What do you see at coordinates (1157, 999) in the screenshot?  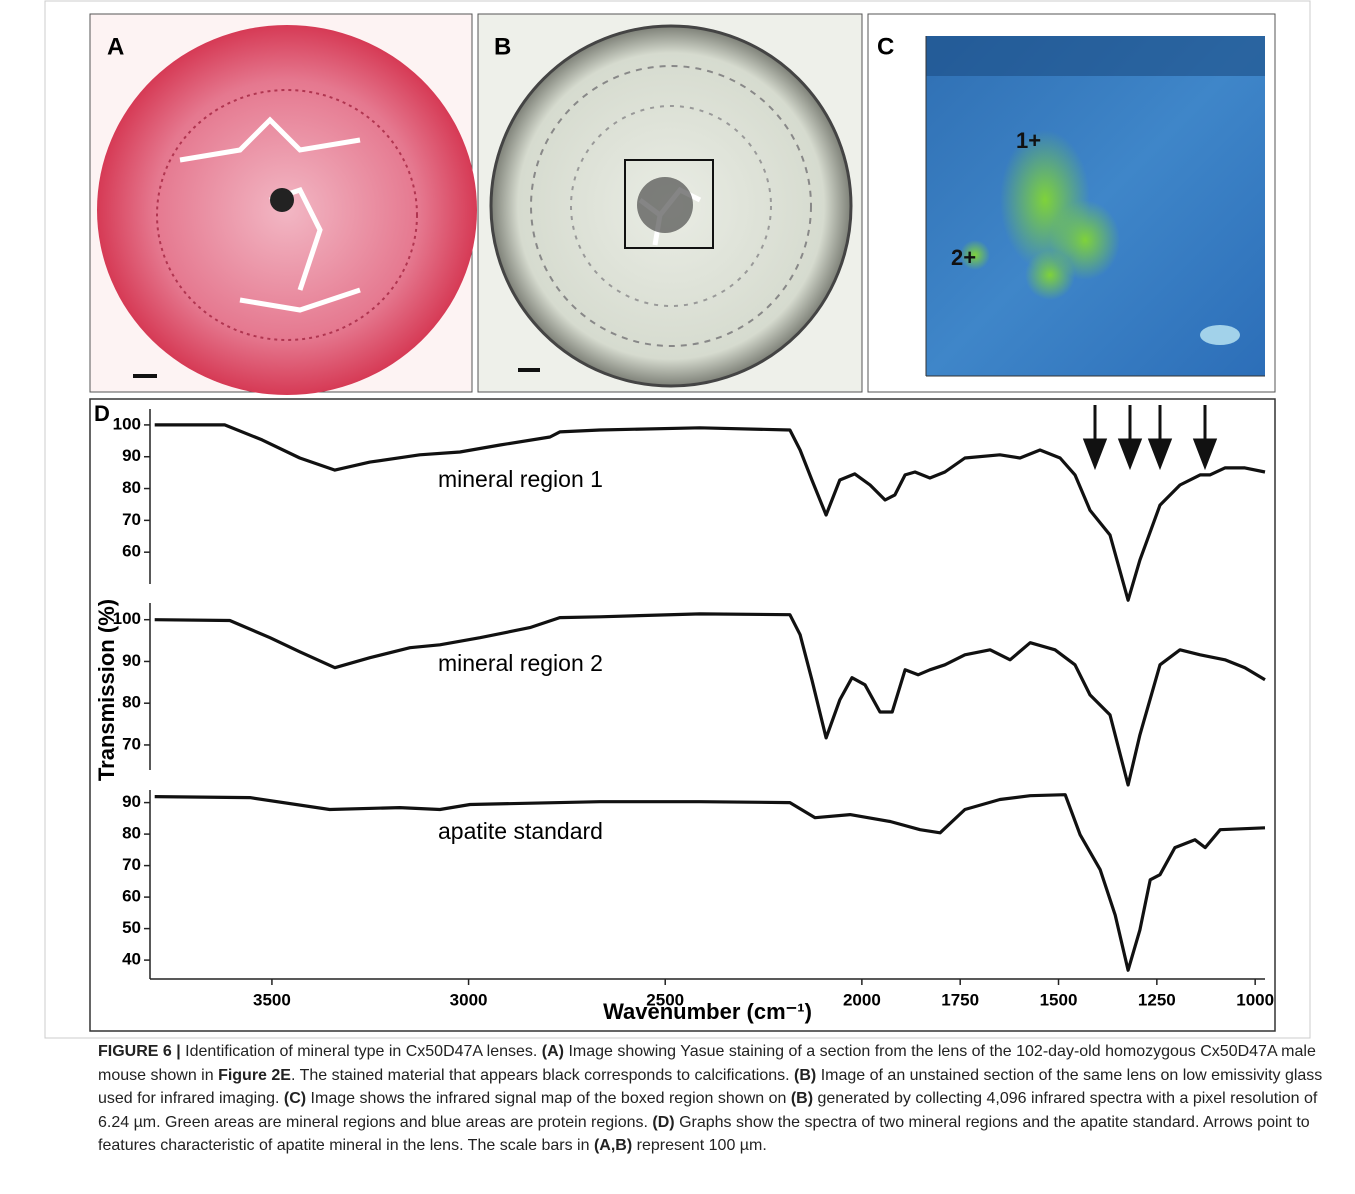 I see `x-tick-label: 1250` at bounding box center [1157, 999].